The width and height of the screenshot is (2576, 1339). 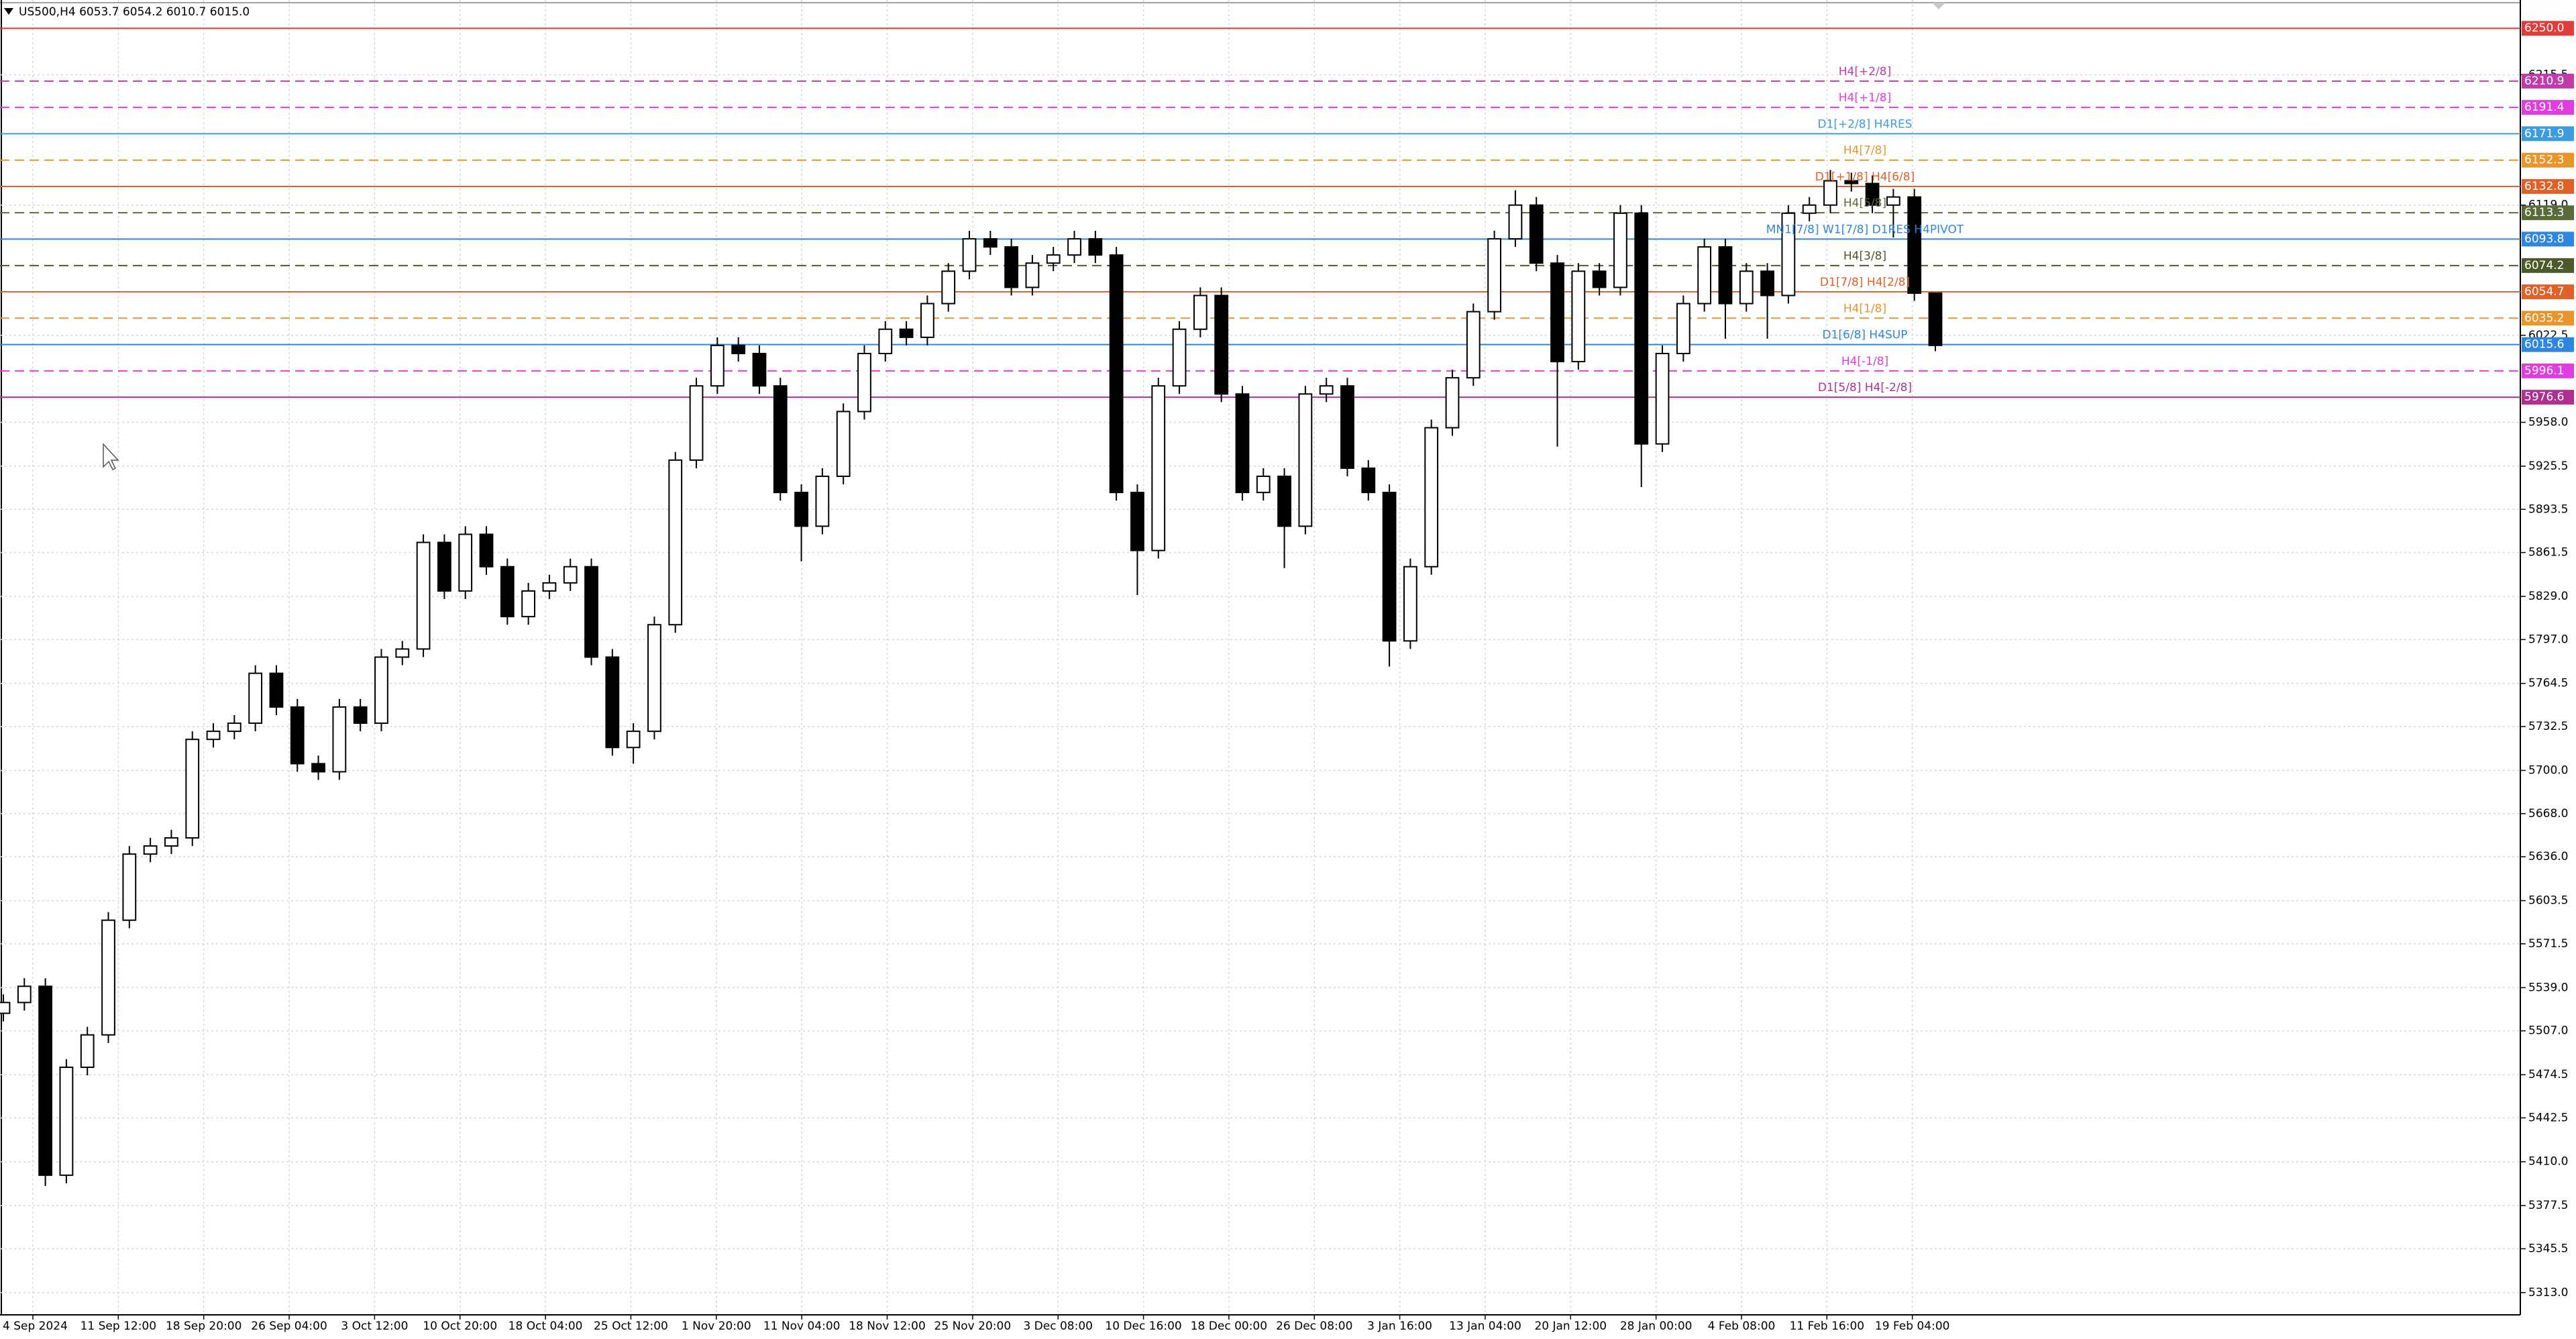 What do you see at coordinates (2548, 987) in the screenshot?
I see `y-tick-label: 5539.0` at bounding box center [2548, 987].